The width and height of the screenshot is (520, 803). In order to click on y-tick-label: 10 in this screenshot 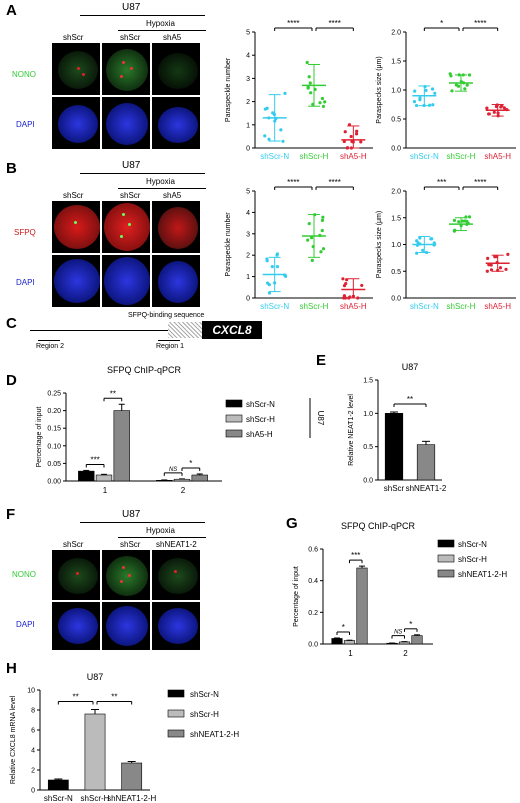, I will do `click(31, 691)`.